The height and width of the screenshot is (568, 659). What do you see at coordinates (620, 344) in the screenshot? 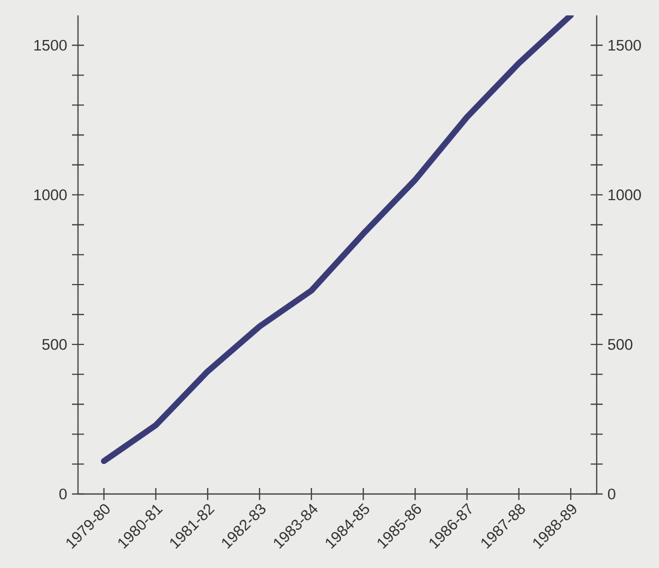
I see `y2-tick-label: 500` at bounding box center [620, 344].